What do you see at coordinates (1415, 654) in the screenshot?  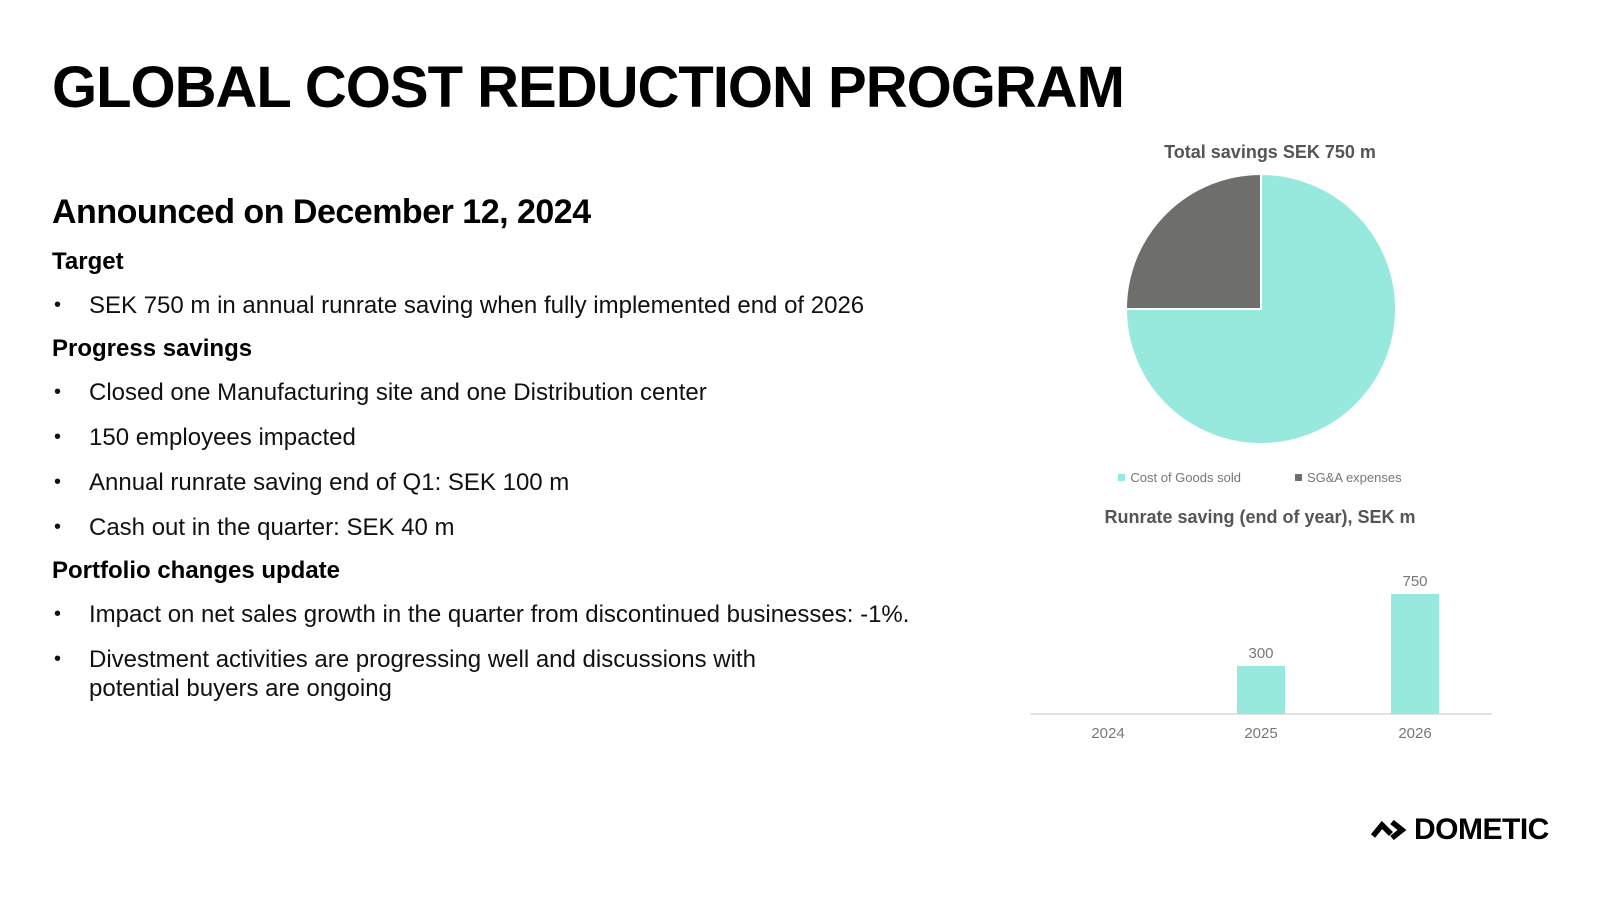 I see `bar-2026` at bounding box center [1415, 654].